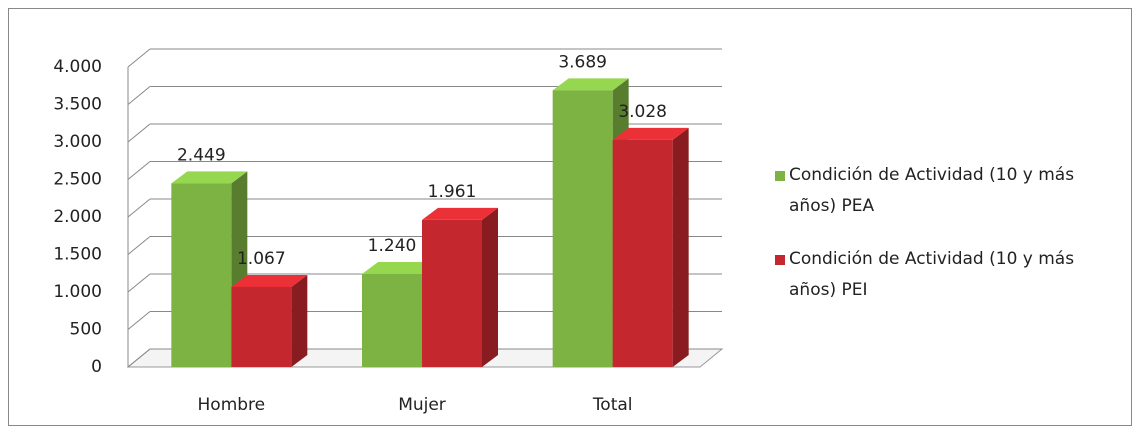 The width and height of the screenshot is (1140, 434). What do you see at coordinates (77, 105) in the screenshot?
I see `y-tick-label: 3.500` at bounding box center [77, 105].